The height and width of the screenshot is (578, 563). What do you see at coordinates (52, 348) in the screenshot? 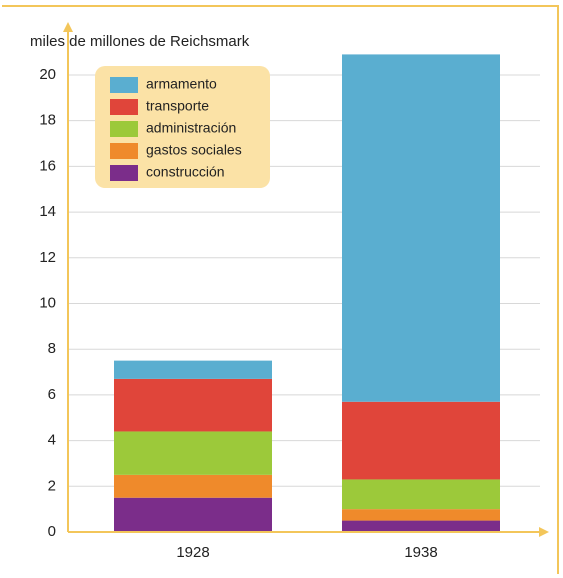
I see `y-tick-label: 8` at bounding box center [52, 348].